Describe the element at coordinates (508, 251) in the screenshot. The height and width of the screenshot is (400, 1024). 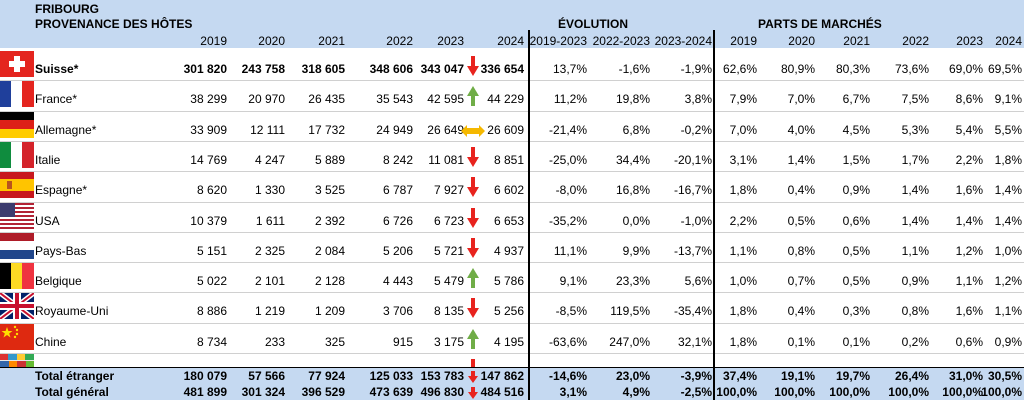
I see `guest-count: 4 937` at that location.